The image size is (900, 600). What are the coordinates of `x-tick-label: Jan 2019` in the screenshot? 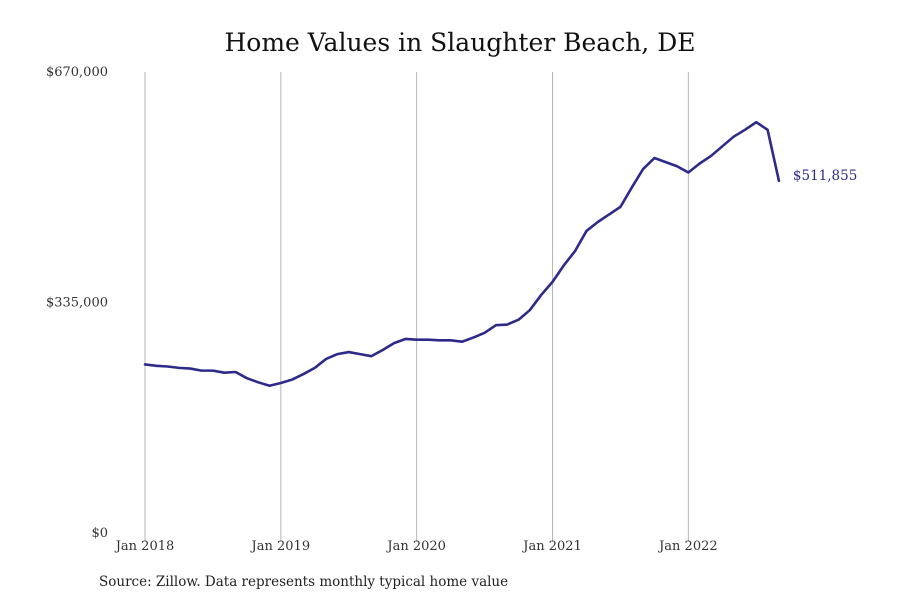 It's located at (280, 546).